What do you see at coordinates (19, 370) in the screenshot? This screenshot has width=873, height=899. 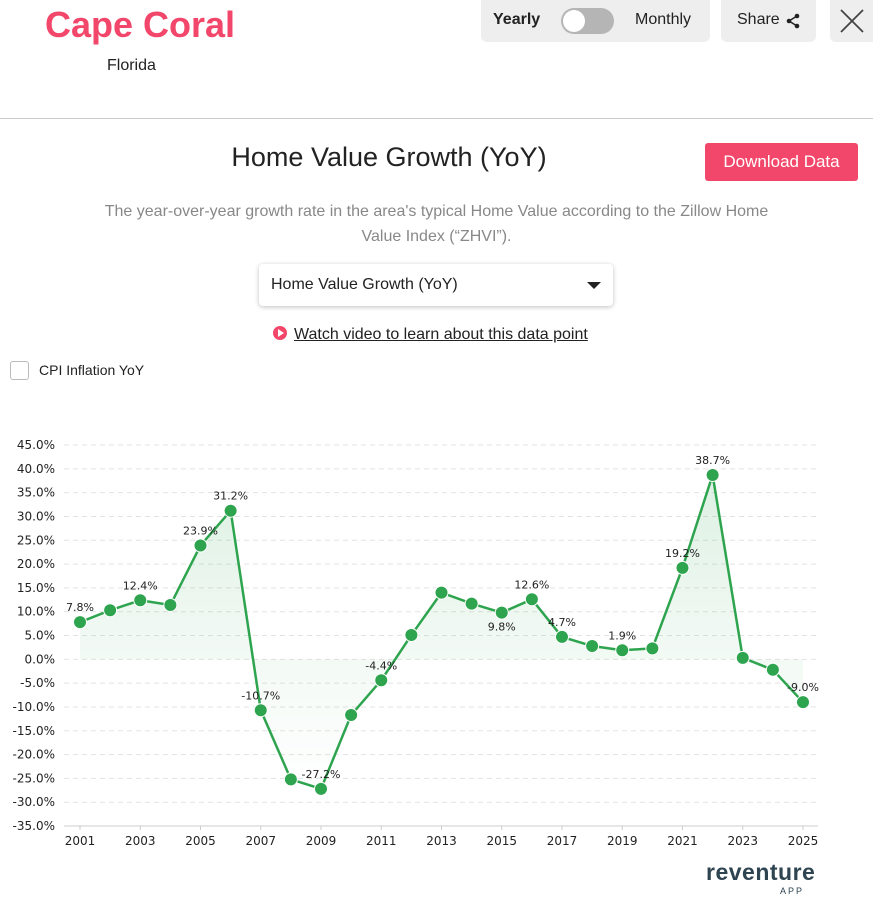 I see `checkbox-box` at bounding box center [19, 370].